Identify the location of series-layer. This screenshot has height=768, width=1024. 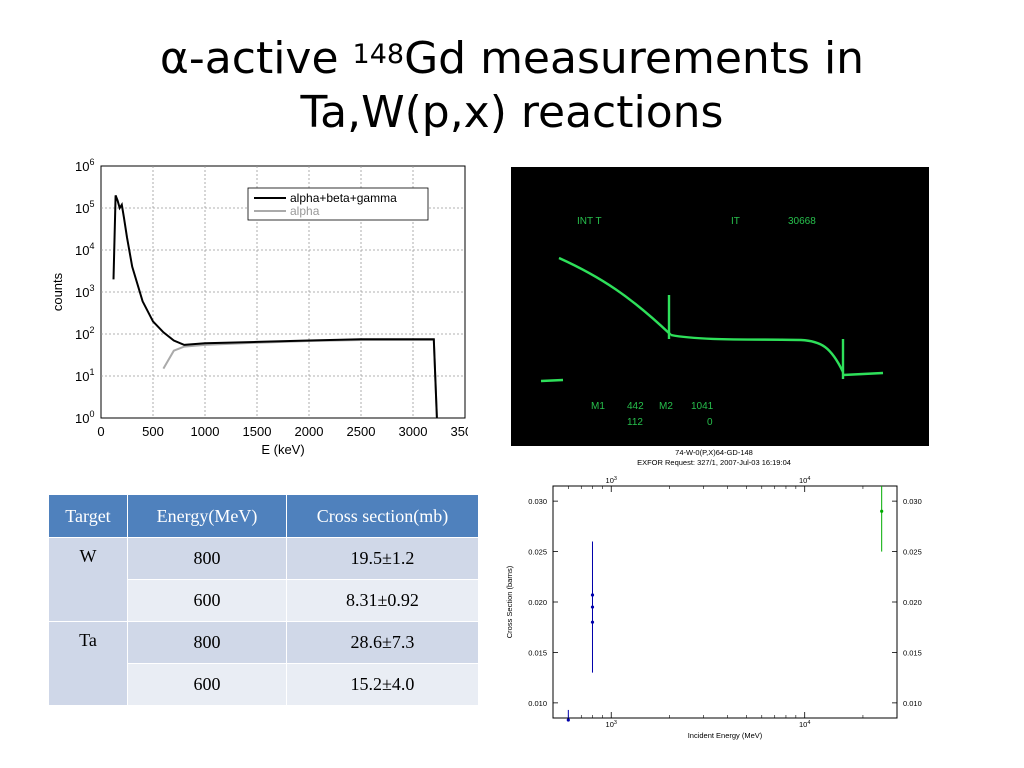
(275, 307).